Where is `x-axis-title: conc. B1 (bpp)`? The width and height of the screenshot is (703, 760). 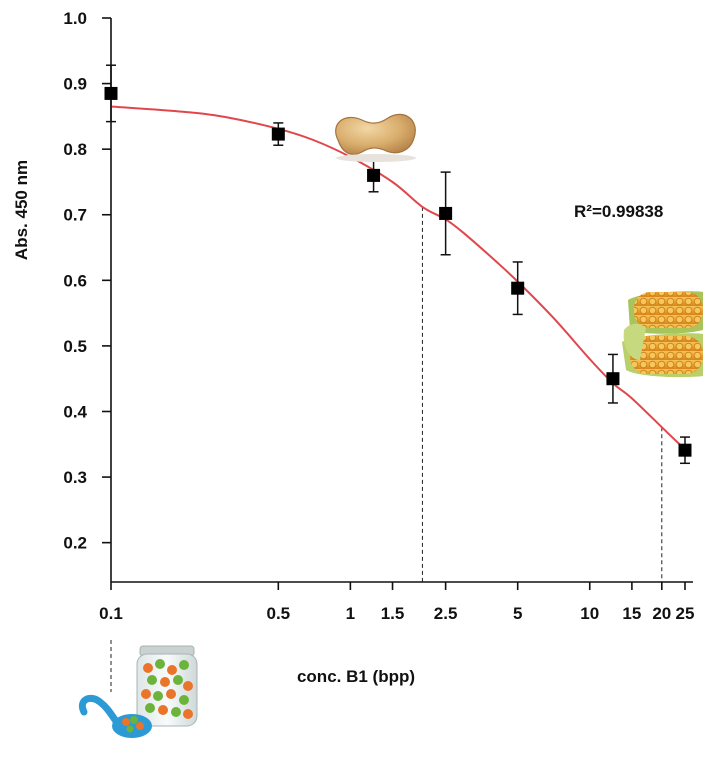 x-axis-title: conc. B1 (bpp) is located at coordinates (356, 676).